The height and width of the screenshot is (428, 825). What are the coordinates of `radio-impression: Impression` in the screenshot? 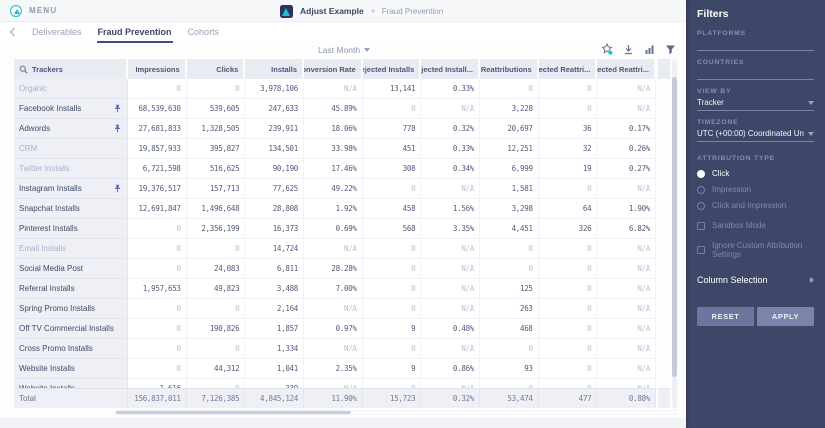 It's located at (755, 189).